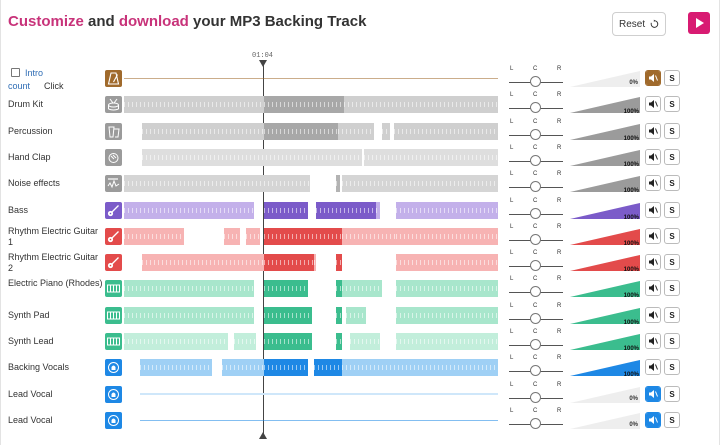  Describe the element at coordinates (113, 288) in the screenshot. I see `keyboard-icon` at that location.